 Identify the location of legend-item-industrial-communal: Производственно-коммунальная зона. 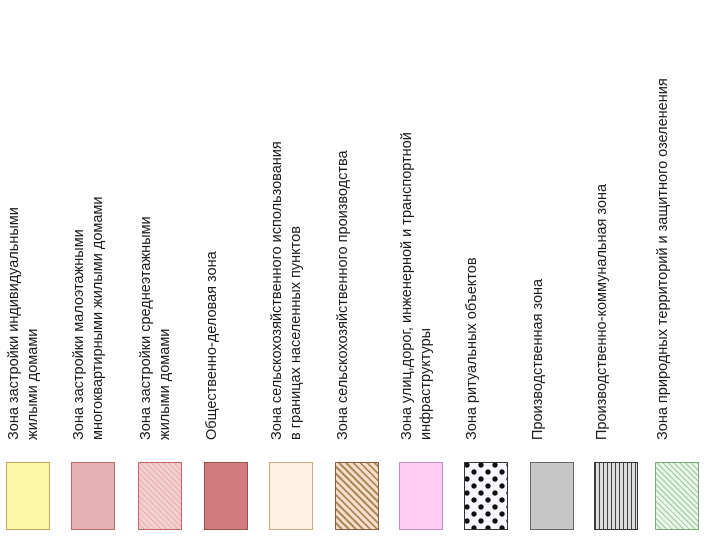
(618, 274).